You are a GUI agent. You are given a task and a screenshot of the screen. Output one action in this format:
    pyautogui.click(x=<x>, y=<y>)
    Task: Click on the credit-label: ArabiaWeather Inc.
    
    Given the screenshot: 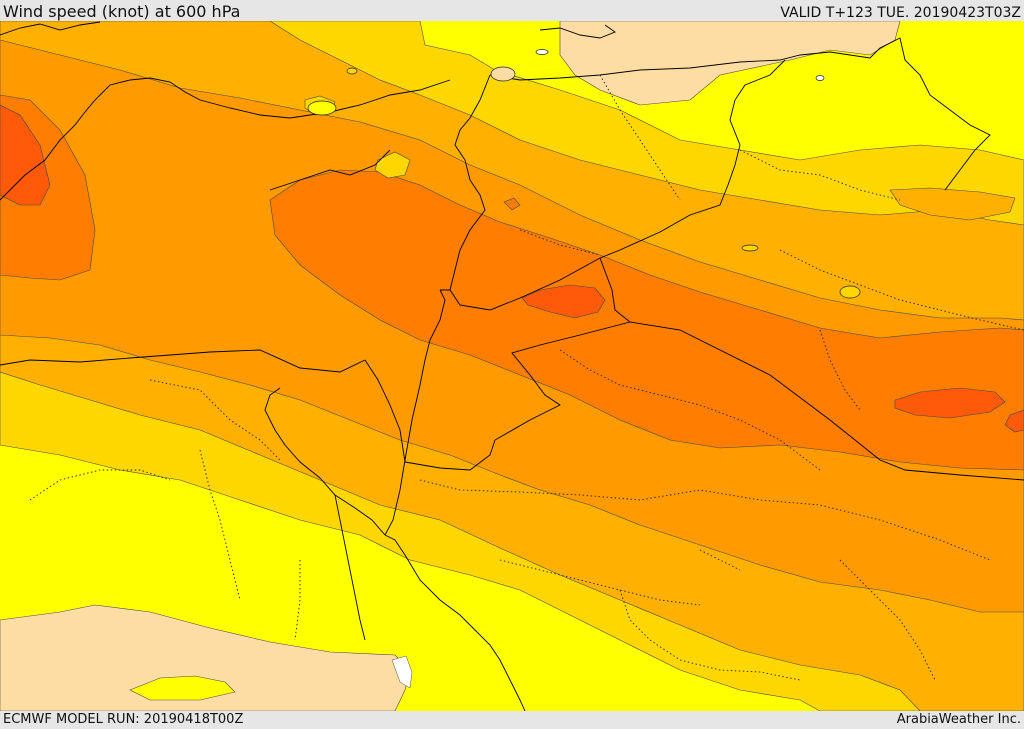 What is the action you would take?
    pyautogui.click(x=958, y=719)
    